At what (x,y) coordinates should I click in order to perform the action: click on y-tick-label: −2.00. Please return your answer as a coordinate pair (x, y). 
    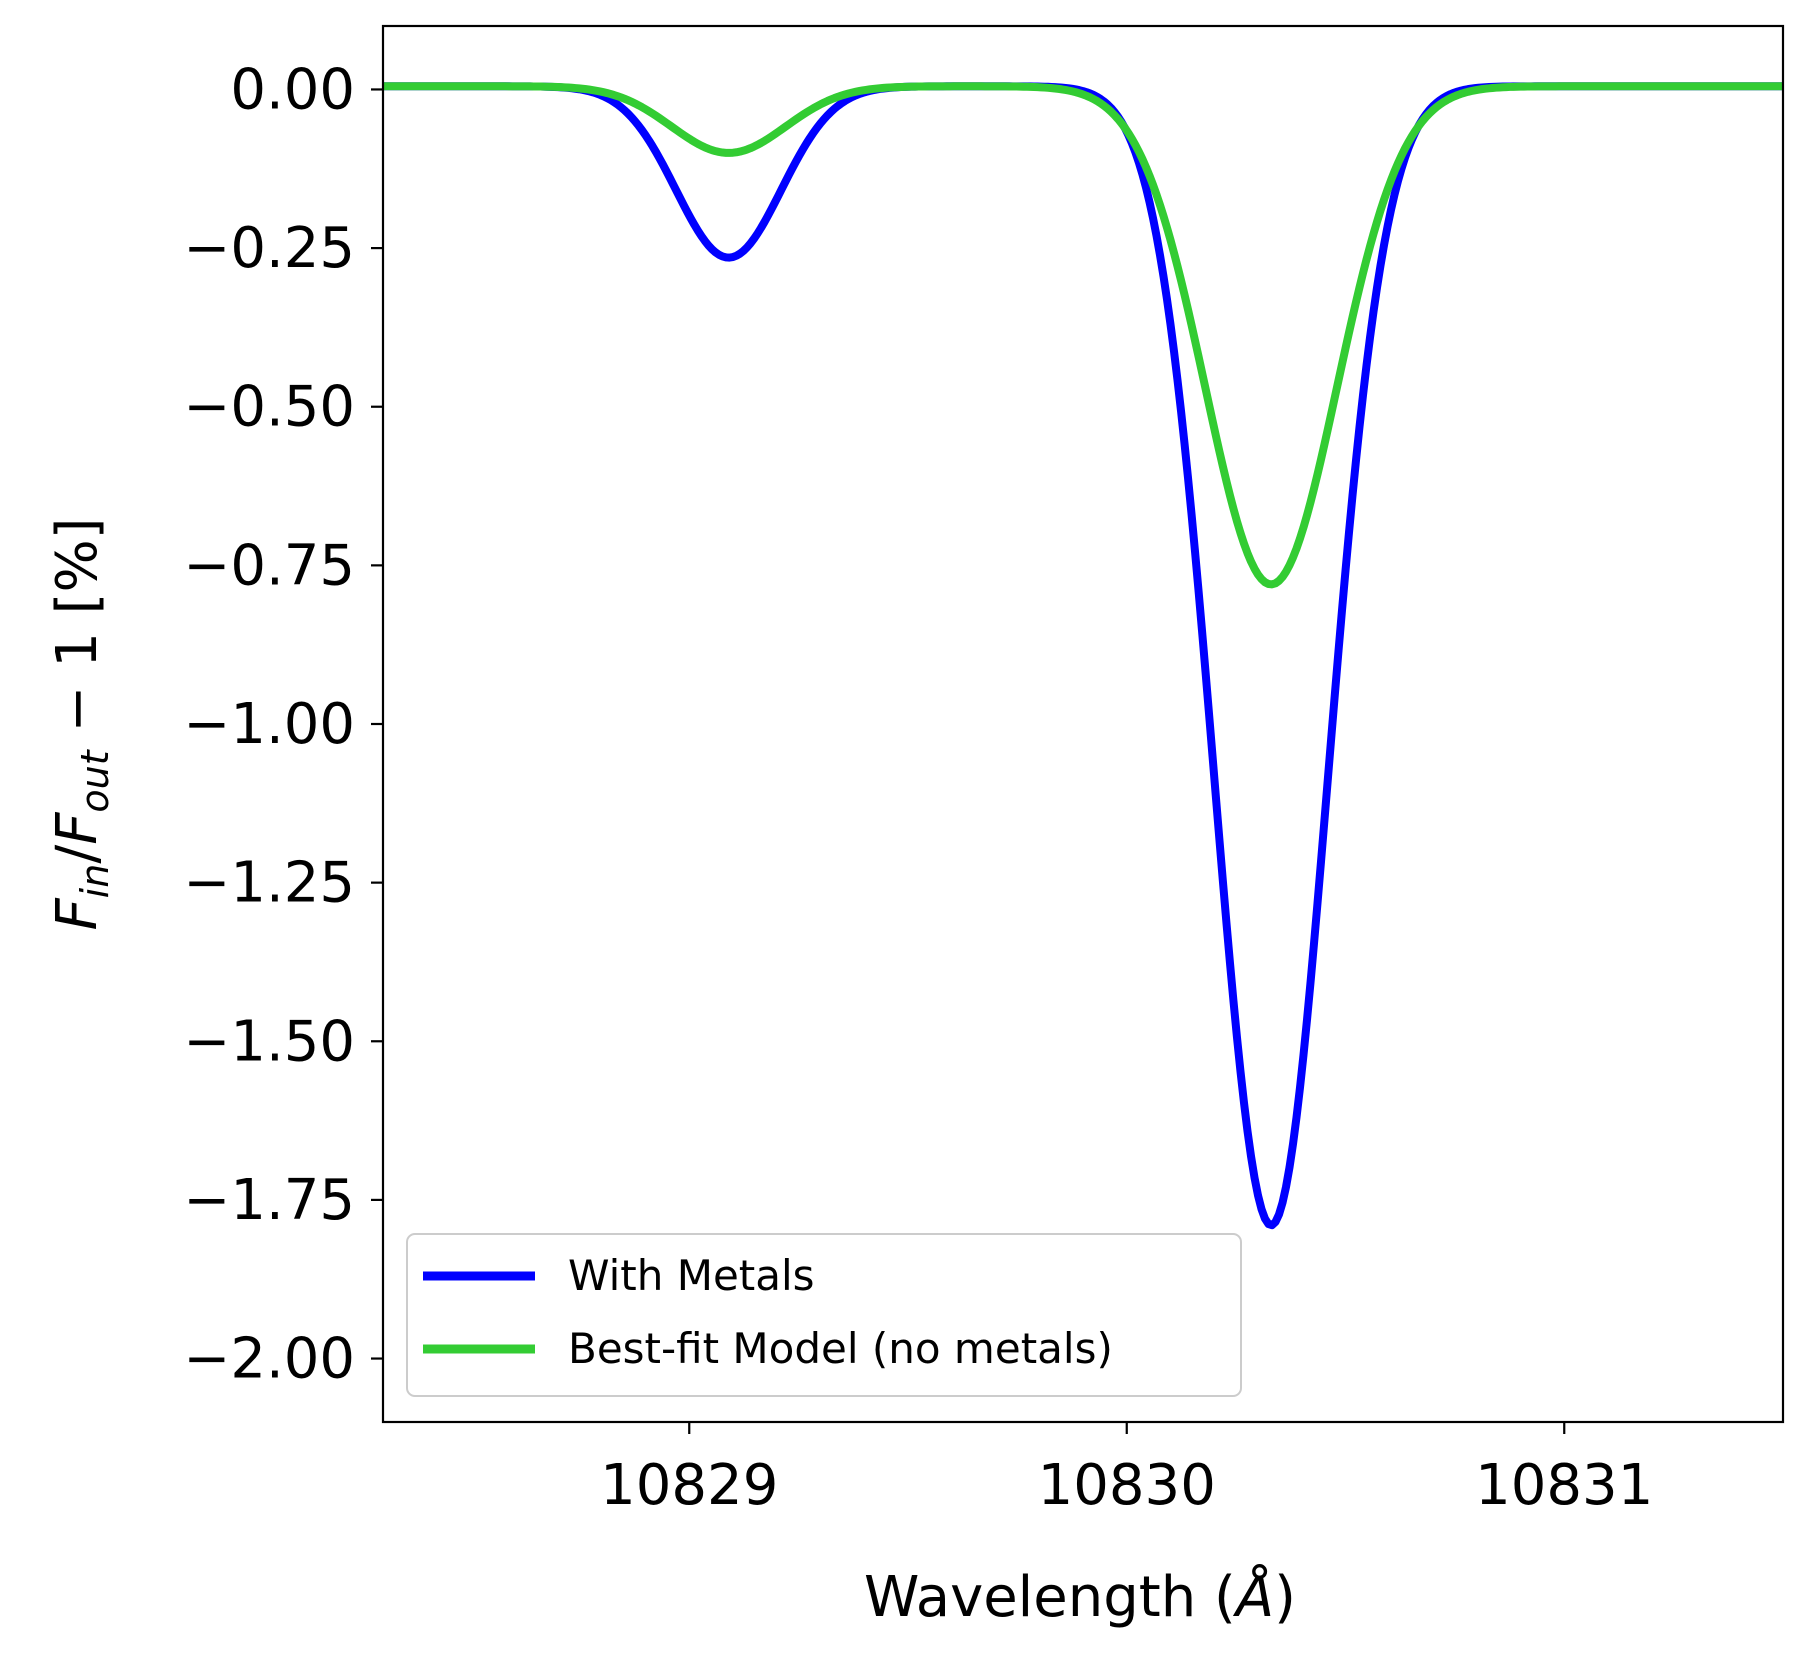
    Looking at the image, I should click on (269, 1359).